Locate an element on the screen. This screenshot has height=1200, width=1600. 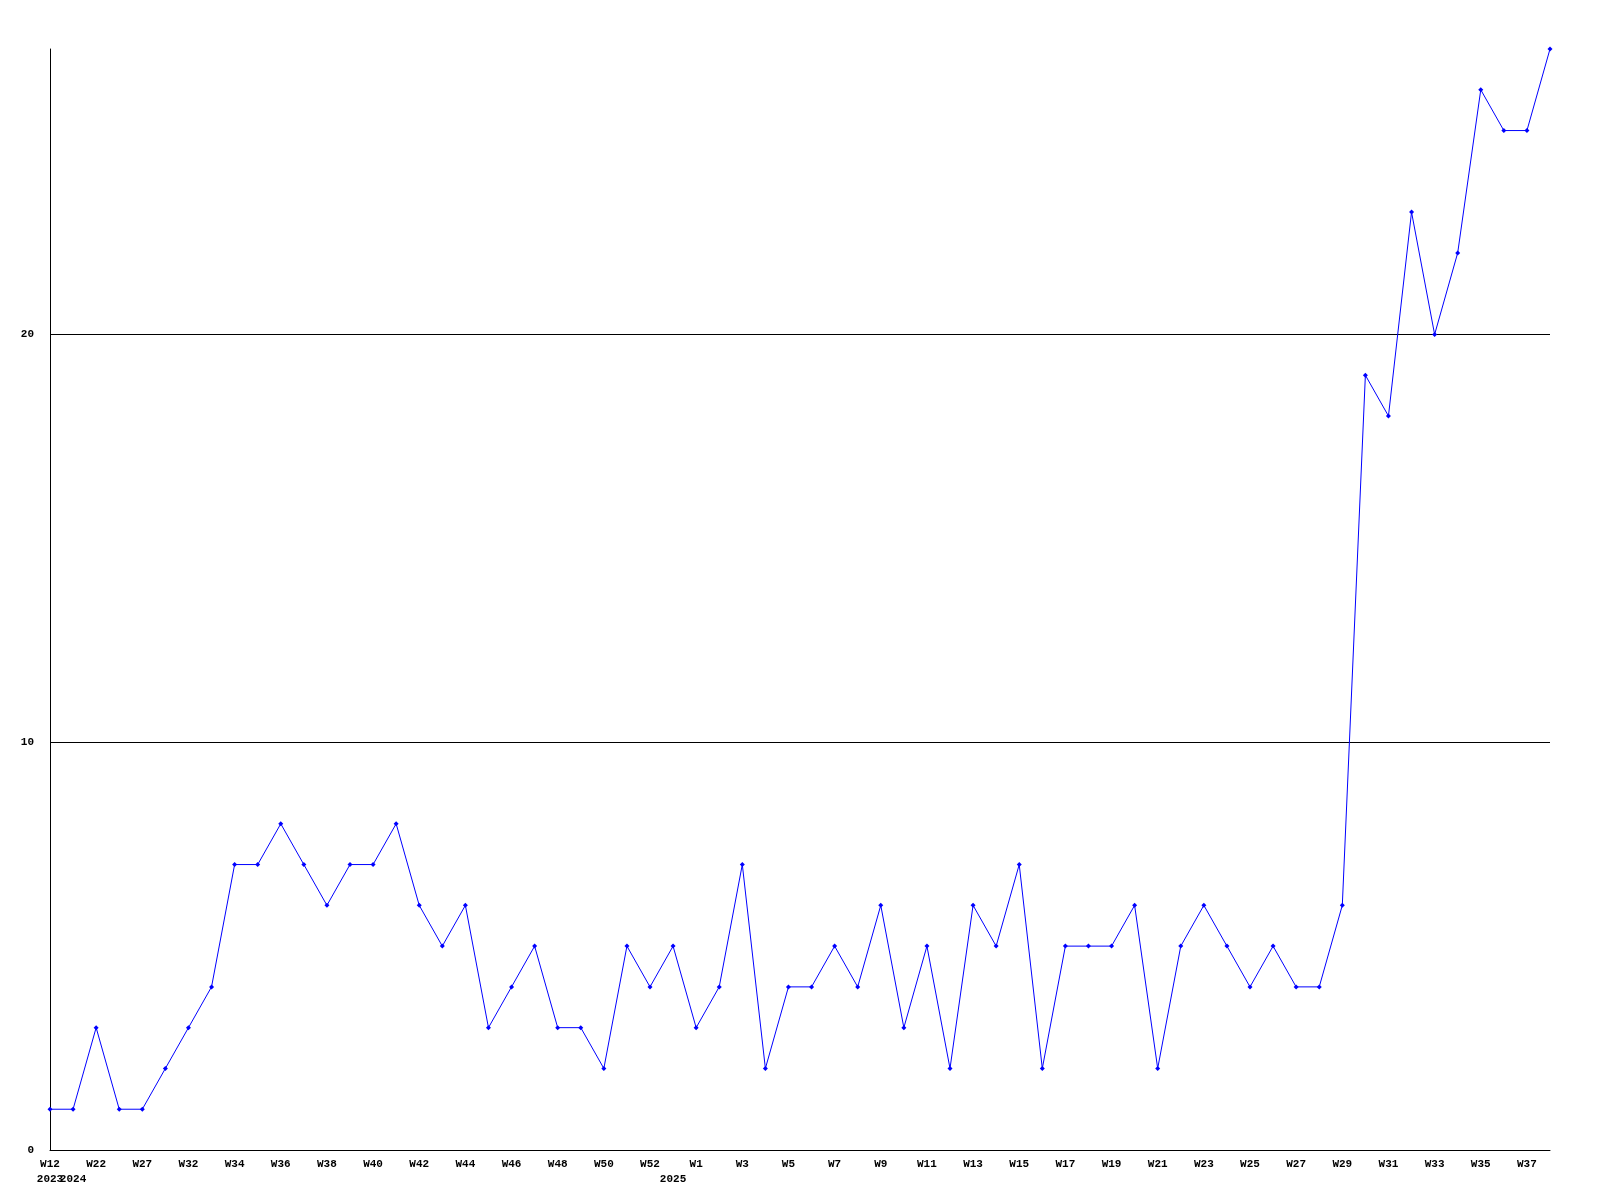
x-tick-label: W42 is located at coordinates (419, 1163).